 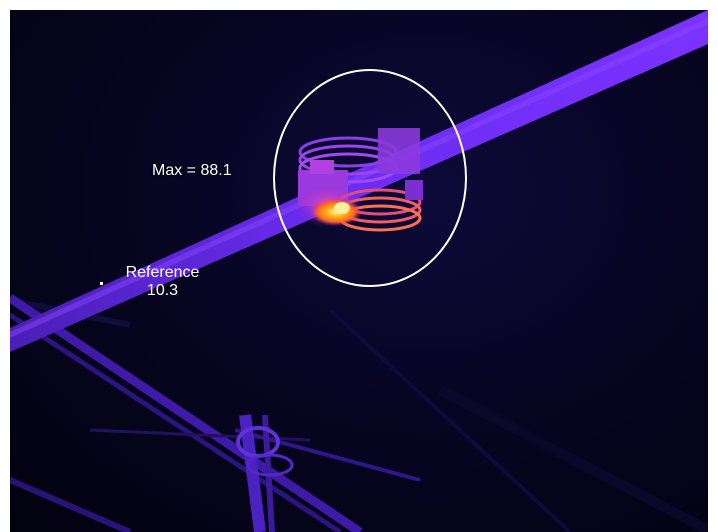 I want to click on reference-point-marker, so click(x=101, y=283).